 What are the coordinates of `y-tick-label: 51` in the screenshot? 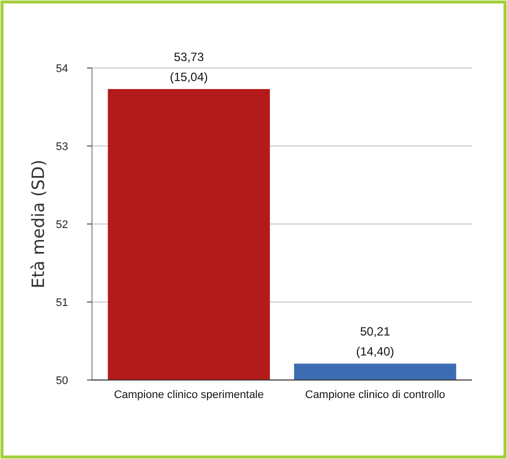 It's located at (62, 302).